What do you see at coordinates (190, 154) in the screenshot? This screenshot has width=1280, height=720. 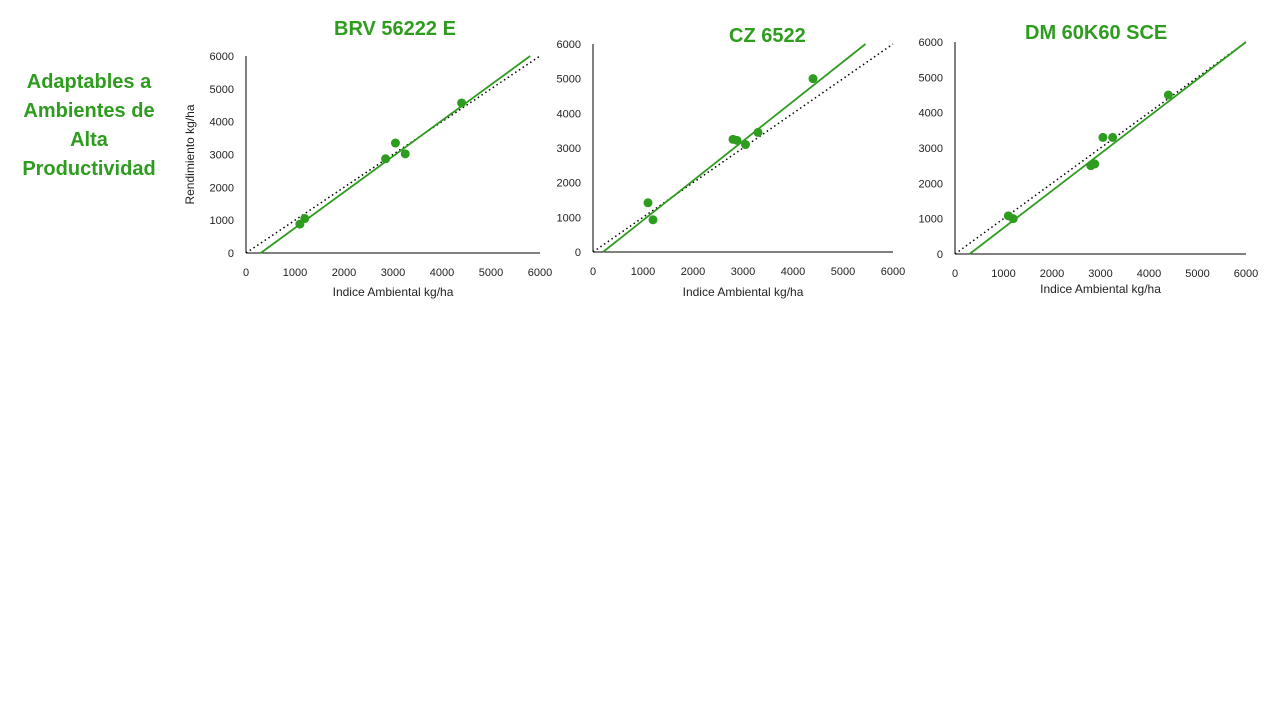 I see `y-axis-label: Rendimiento kg/ha` at bounding box center [190, 154].